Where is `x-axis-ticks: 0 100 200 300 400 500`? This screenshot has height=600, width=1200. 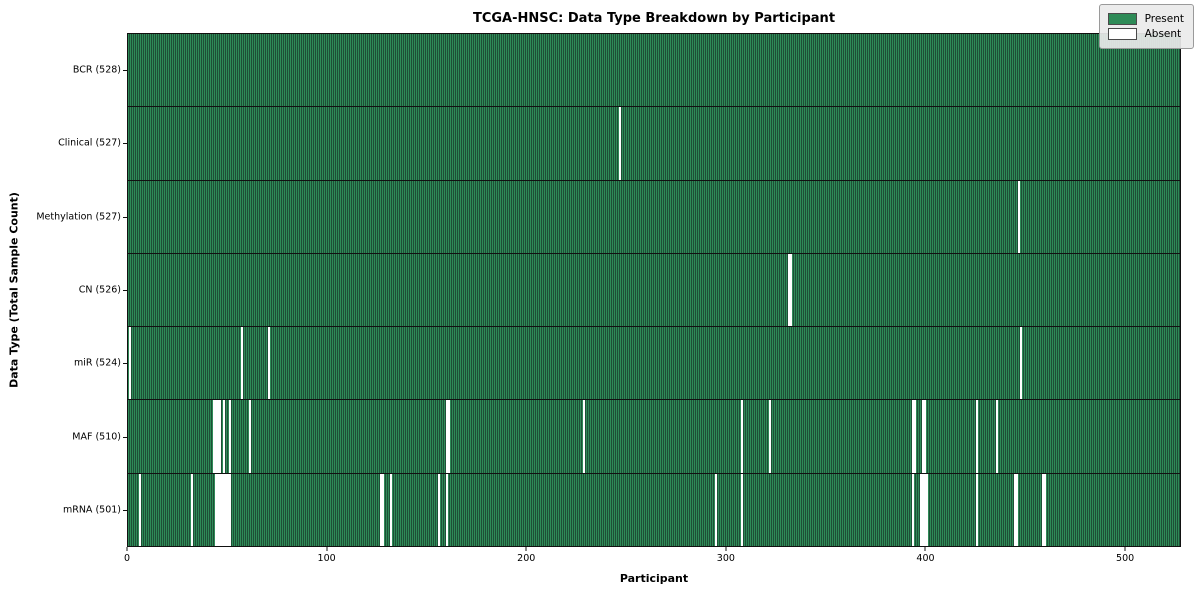
x-axis-ticks: 0 100 200 300 400 500 is located at coordinates (652, 562).